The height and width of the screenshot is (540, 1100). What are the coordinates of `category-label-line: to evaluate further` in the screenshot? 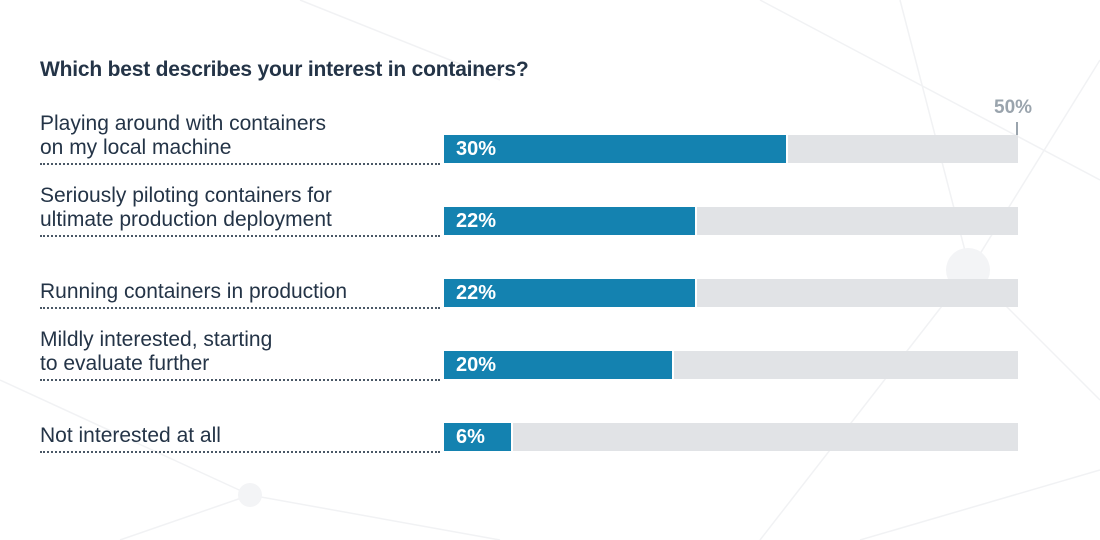 It's located at (125, 363).